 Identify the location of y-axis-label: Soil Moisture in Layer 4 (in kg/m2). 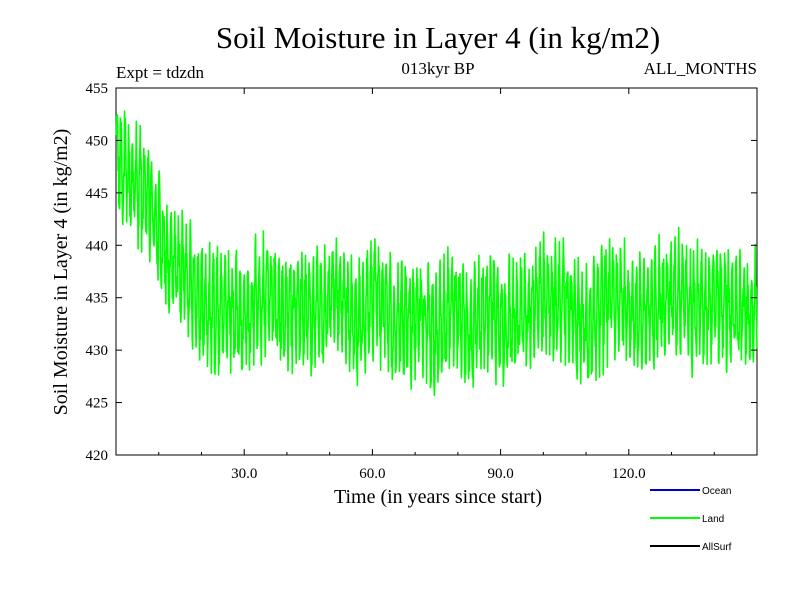
(61, 272).